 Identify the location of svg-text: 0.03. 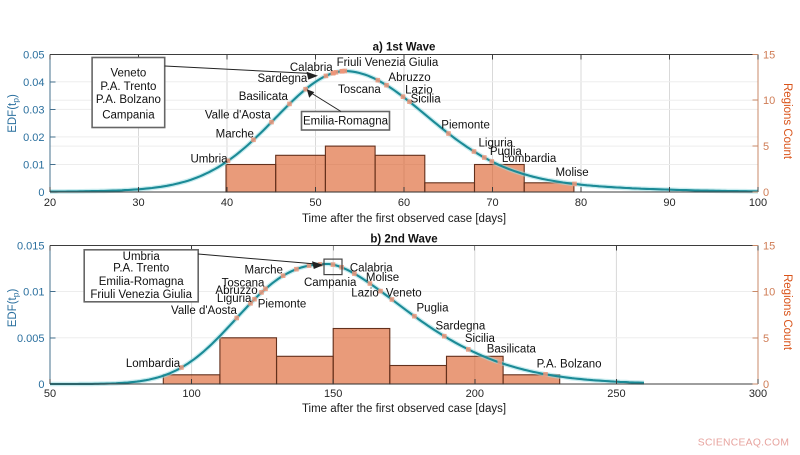
(33, 110).